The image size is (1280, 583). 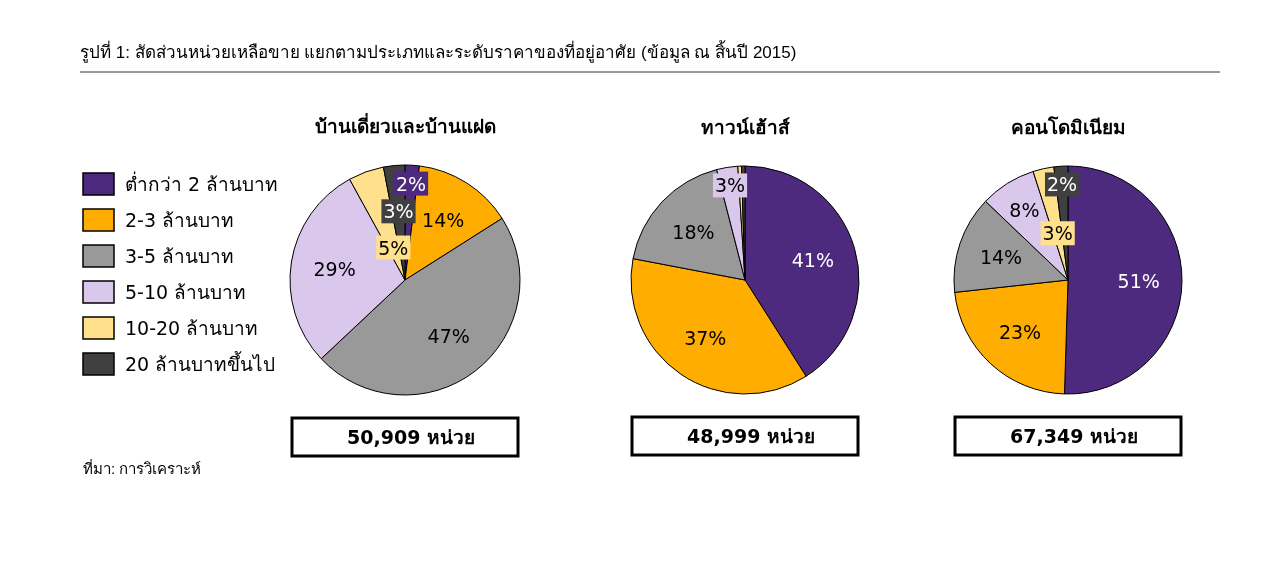 What do you see at coordinates (411, 437) in the screenshot?
I see `text: 50,909 หน่วย` at bounding box center [411, 437].